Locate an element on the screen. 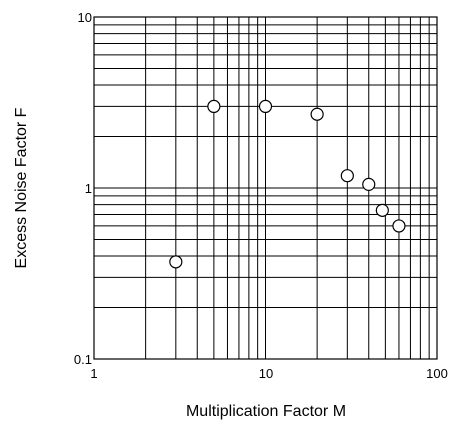 The image size is (454, 421). y-axis-title: Excess Noise Factor F is located at coordinates (21, 187).